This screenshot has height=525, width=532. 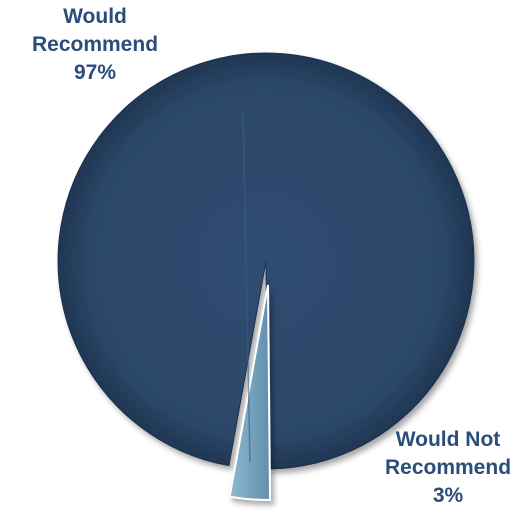 I want to click on slice-label-would-not-recommend: Would Not Recommend 3%, so click(x=448, y=468).